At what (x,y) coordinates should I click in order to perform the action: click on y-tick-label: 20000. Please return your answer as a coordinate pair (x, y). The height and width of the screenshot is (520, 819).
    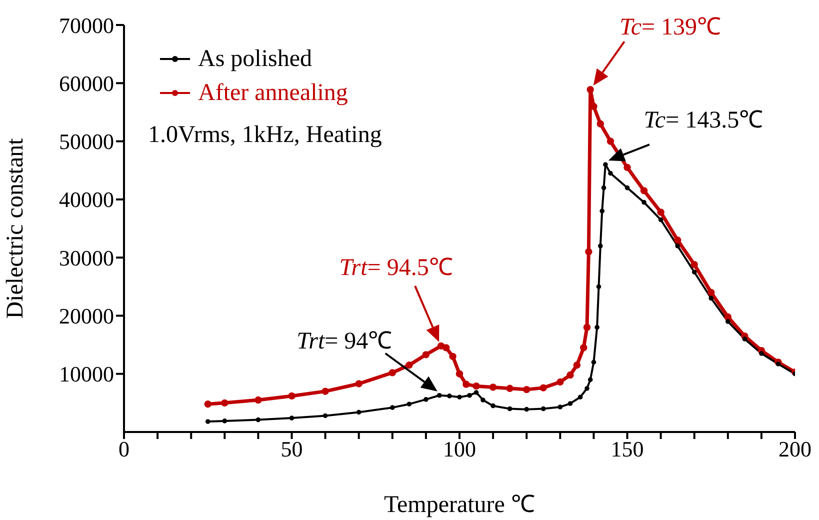
    Looking at the image, I should click on (86, 316).